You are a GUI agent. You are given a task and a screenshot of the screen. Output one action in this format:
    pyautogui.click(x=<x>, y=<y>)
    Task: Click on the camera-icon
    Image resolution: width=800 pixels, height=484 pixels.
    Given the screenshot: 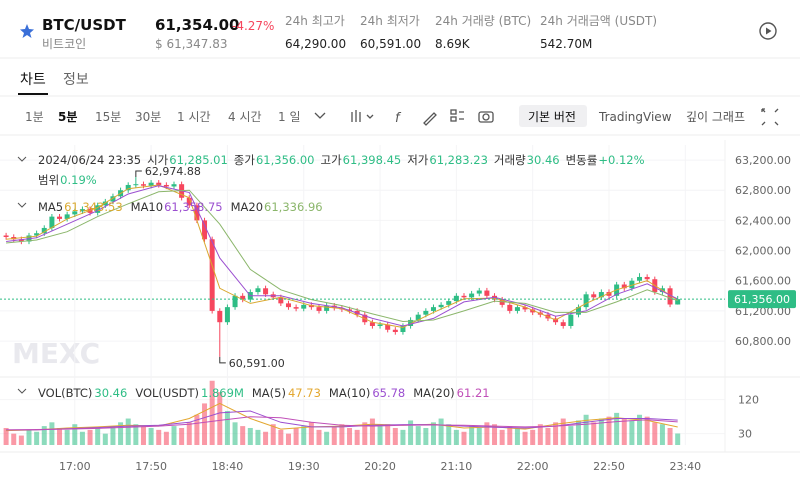 What is the action you would take?
    pyautogui.click(x=486, y=117)
    